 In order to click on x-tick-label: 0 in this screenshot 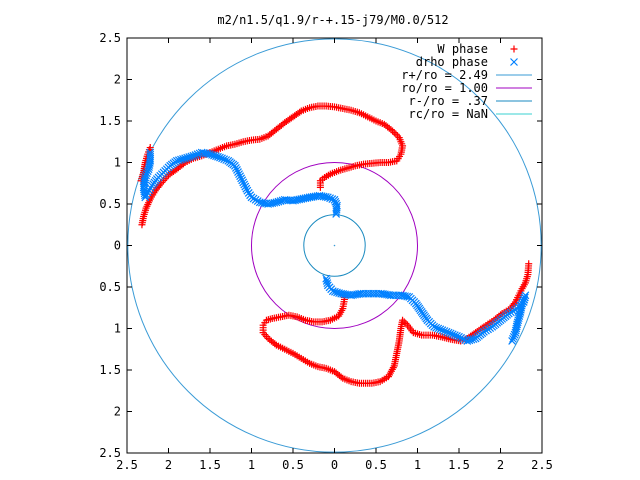, I will do `click(334, 465)`.